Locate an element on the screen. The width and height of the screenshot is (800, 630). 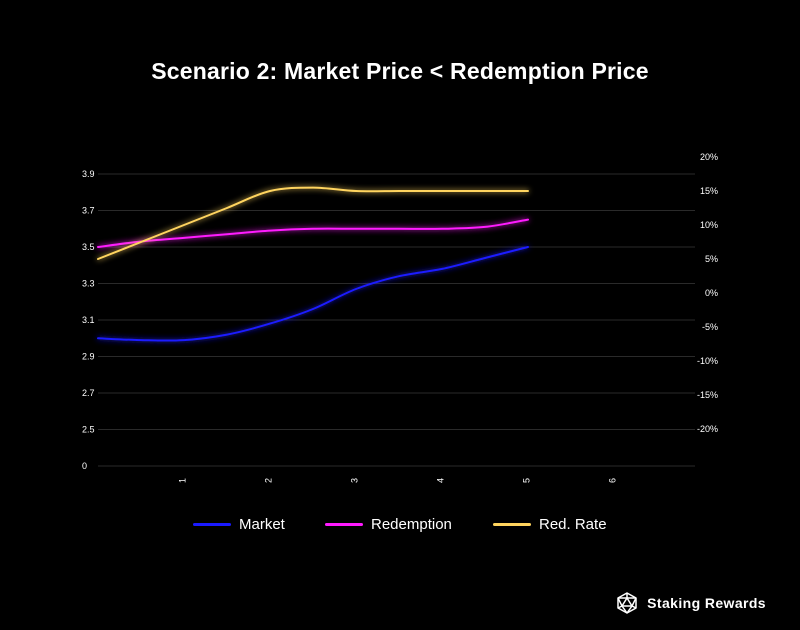
polyhedron-logo-icon is located at coordinates (627, 603).